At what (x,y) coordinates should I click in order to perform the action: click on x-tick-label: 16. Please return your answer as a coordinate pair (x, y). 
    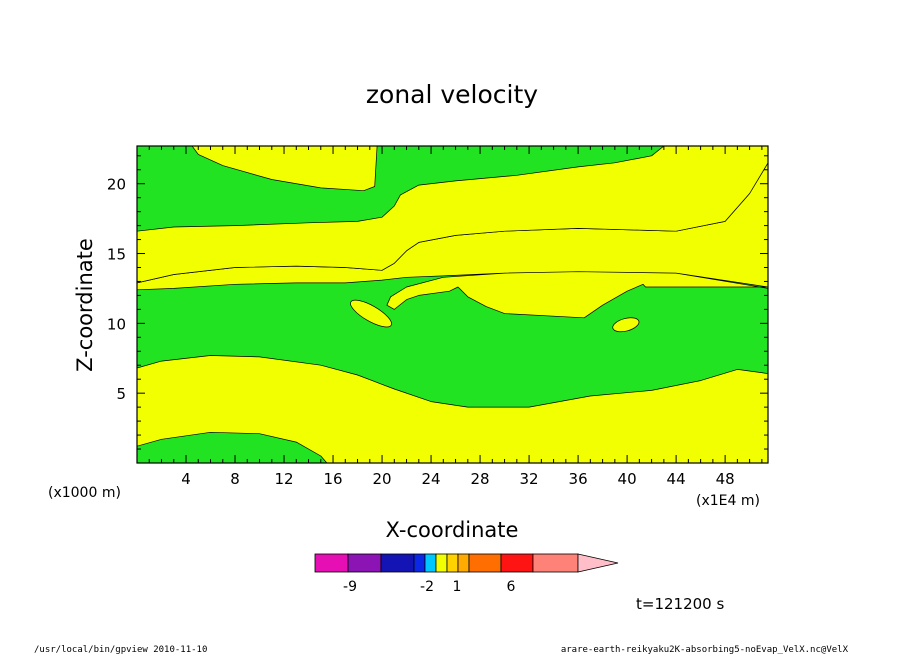
    Looking at the image, I should click on (332, 479).